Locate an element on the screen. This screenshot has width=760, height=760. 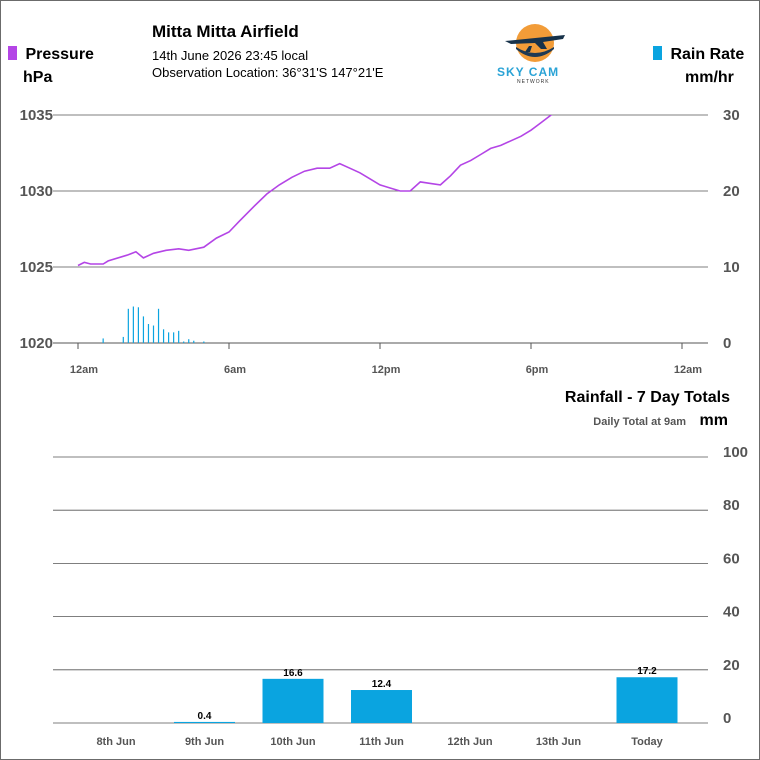
time-axis-tick: 6am is located at coordinates (235, 370).